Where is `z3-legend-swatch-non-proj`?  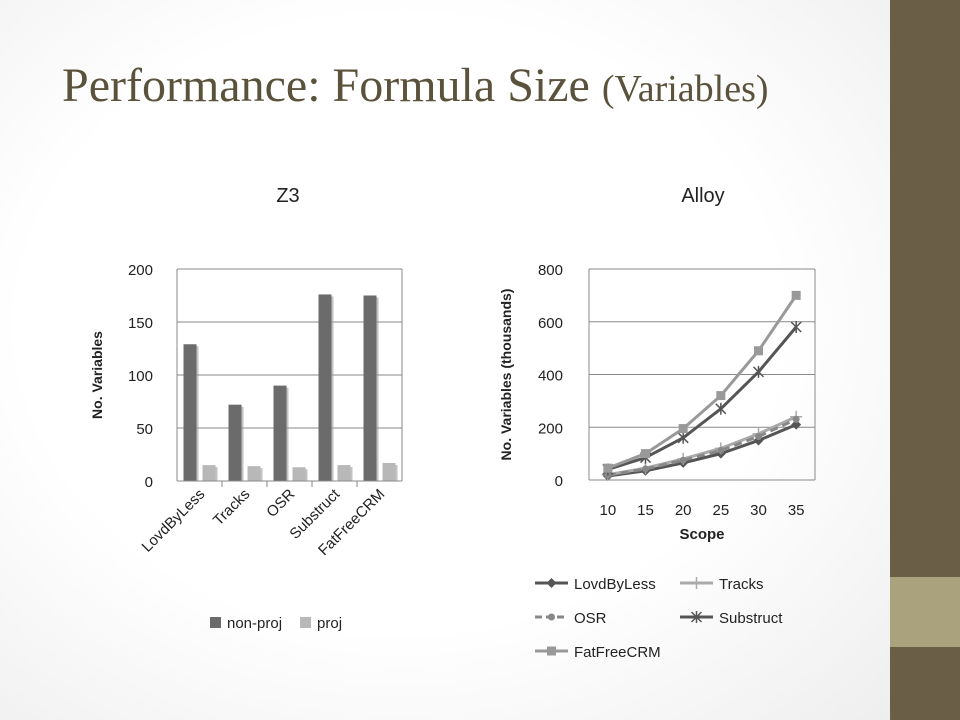
z3-legend-swatch-non-proj is located at coordinates (215, 622).